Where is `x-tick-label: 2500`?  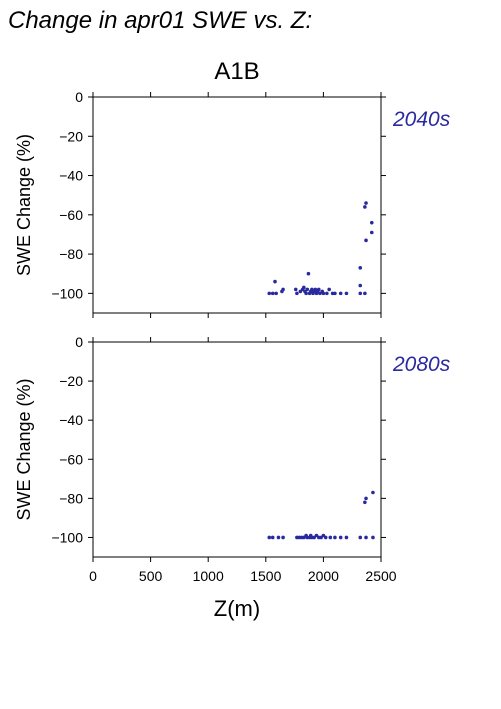
x-tick-label: 2500 is located at coordinates (380, 576).